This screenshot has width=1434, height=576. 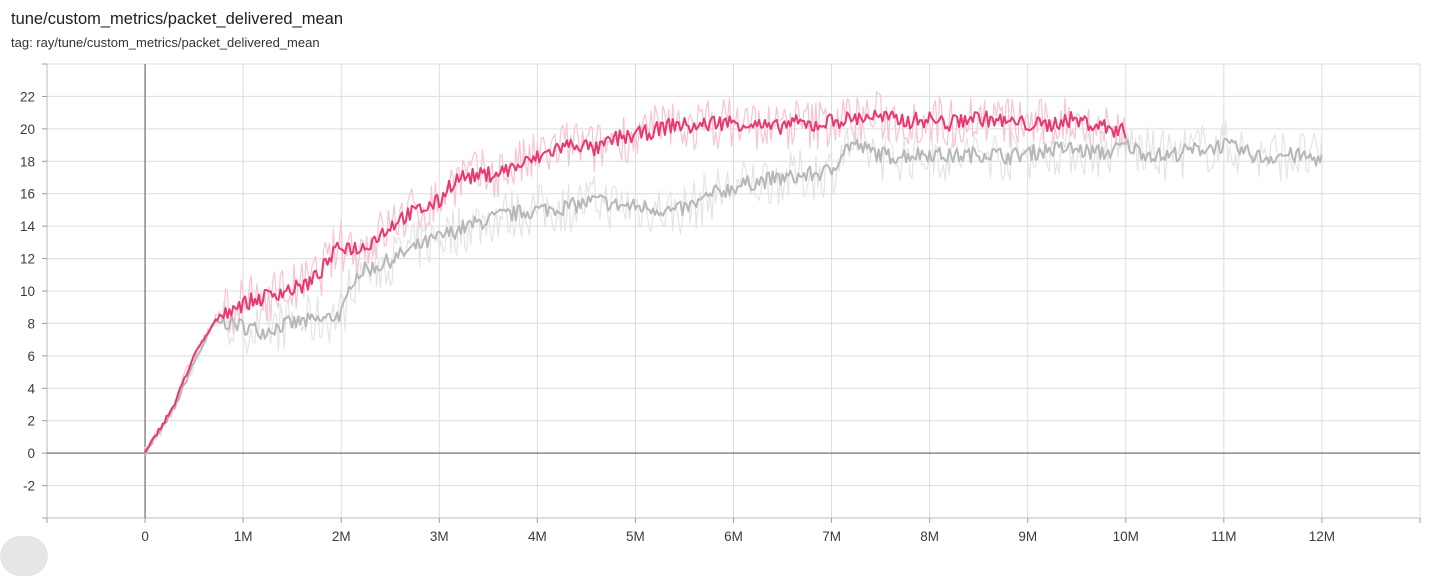 What do you see at coordinates (1223, 536) in the screenshot?
I see `x-tick-label: 11M` at bounding box center [1223, 536].